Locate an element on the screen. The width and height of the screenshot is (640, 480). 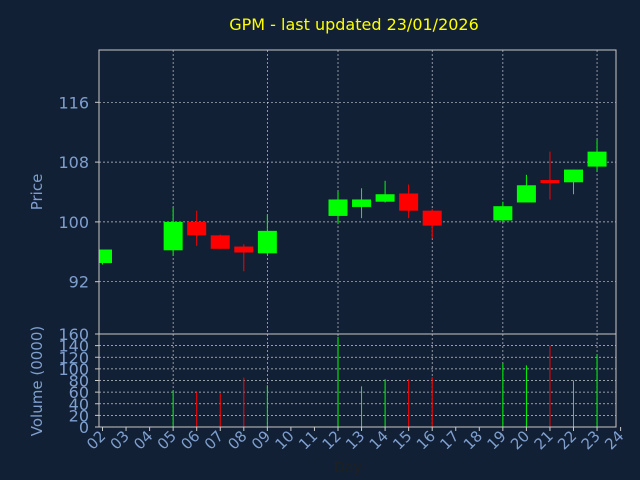
price-tick-label: 92 is located at coordinates (79, 282).